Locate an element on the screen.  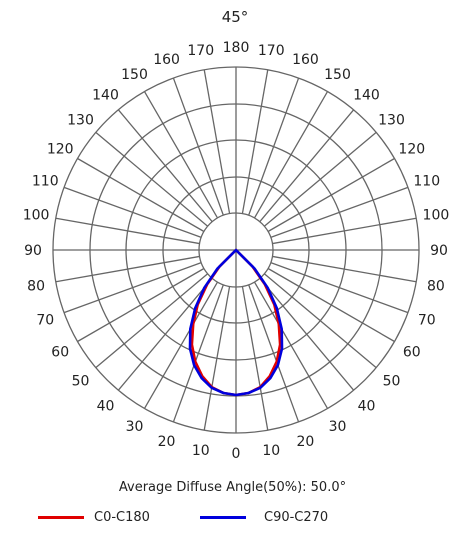
legend-swatch-c90 is located at coordinates (223, 517).